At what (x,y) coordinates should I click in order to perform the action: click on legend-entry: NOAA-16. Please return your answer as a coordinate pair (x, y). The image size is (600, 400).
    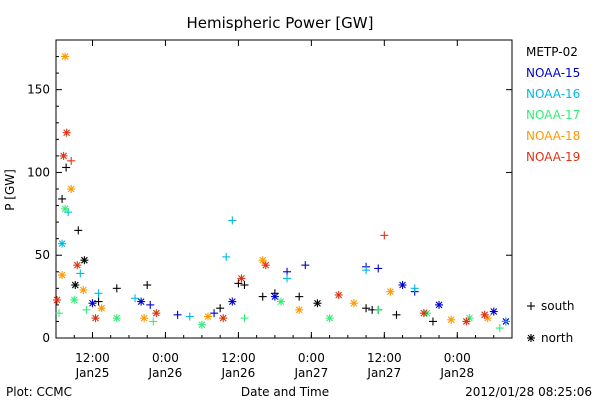
    Looking at the image, I should click on (553, 94).